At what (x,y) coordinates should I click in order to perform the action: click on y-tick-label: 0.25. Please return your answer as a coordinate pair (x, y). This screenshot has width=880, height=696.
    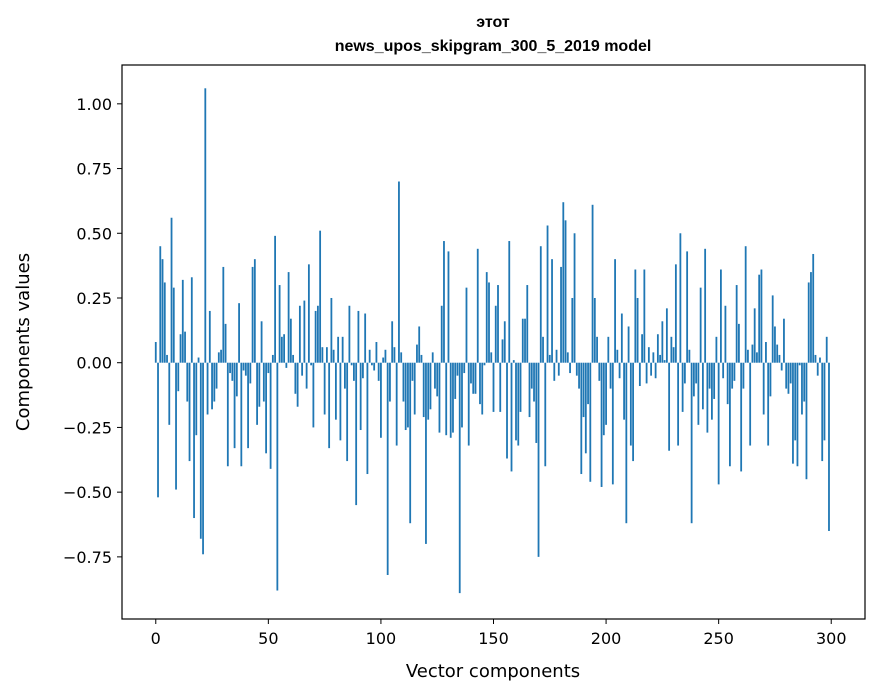
    Looking at the image, I should click on (94, 298).